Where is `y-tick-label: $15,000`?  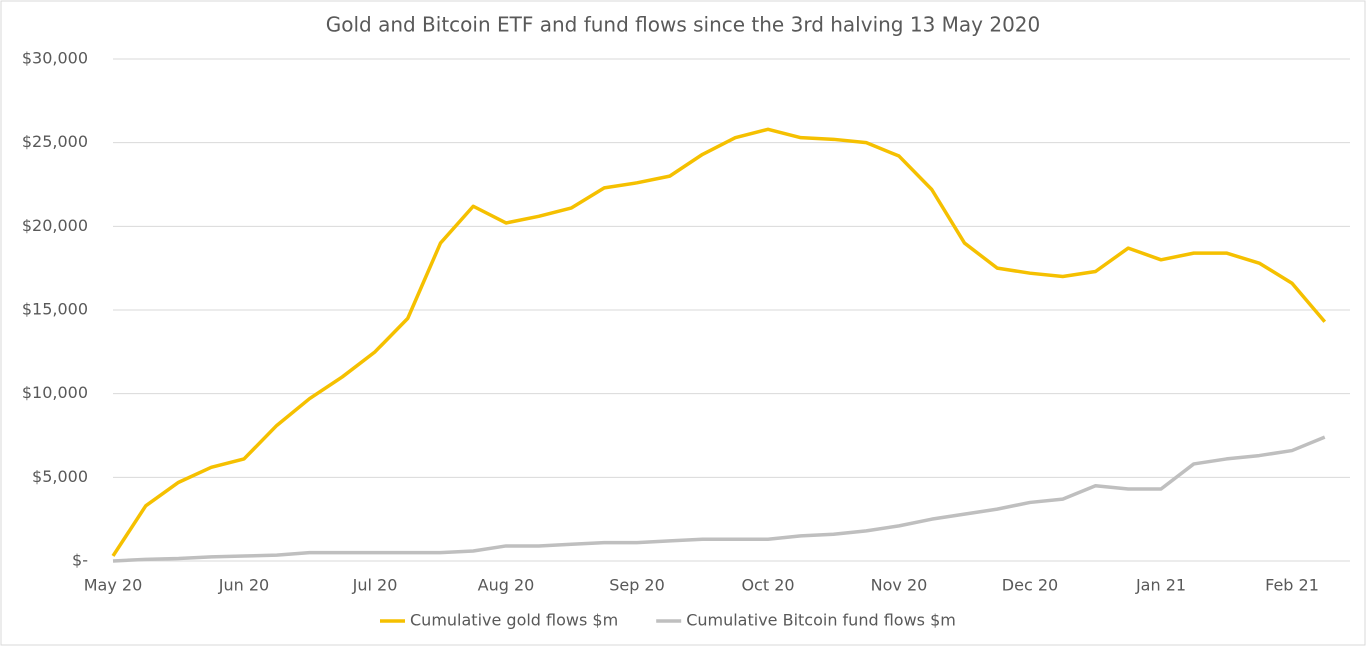 y-tick-label: $15,000 is located at coordinates (55, 309).